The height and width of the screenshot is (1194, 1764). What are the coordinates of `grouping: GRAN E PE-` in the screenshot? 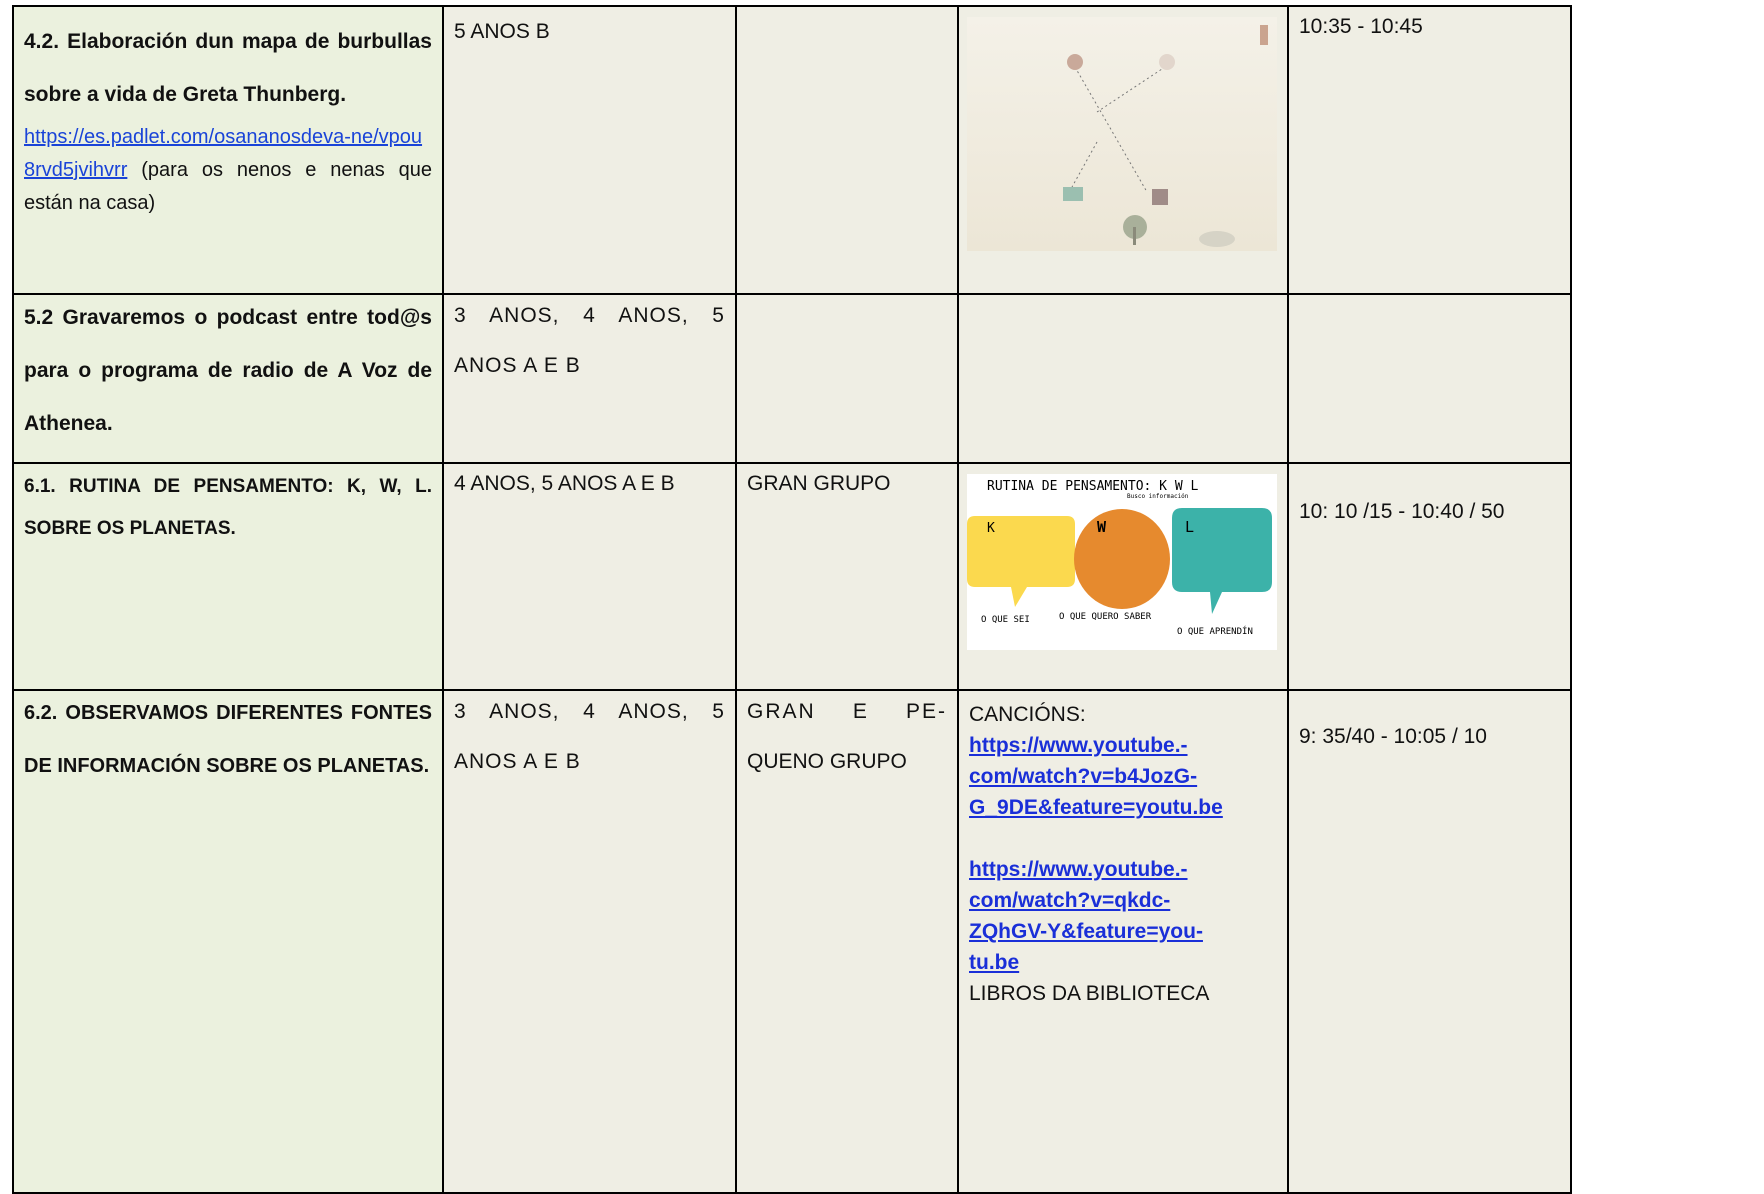 It's located at (847, 711).